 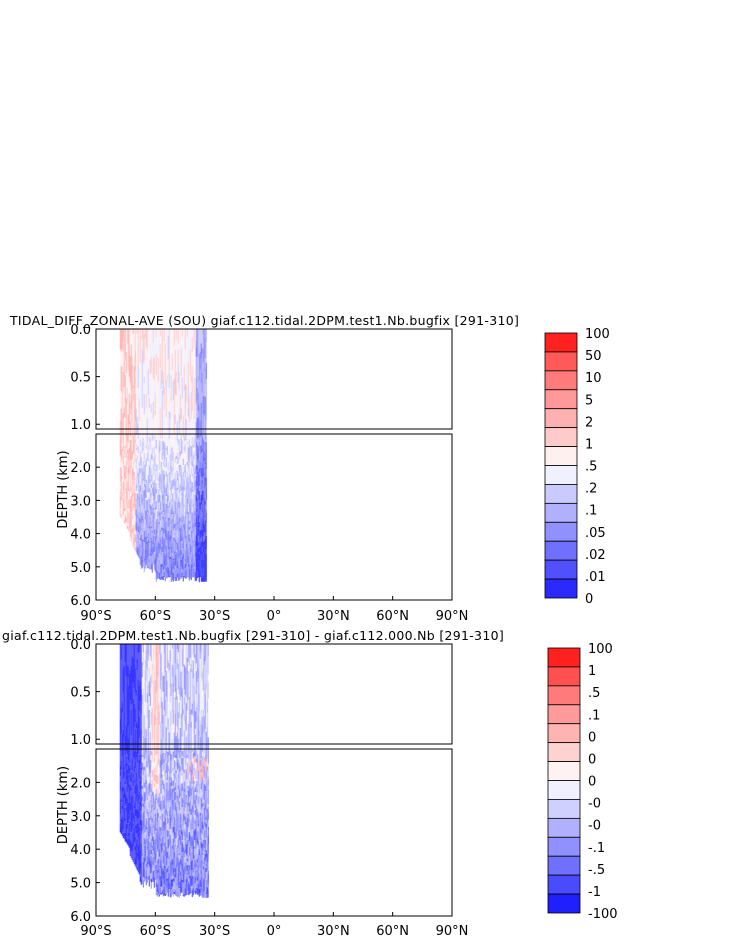 What do you see at coordinates (591, 467) in the screenshot?
I see `colorbar-label: .5` at bounding box center [591, 467].